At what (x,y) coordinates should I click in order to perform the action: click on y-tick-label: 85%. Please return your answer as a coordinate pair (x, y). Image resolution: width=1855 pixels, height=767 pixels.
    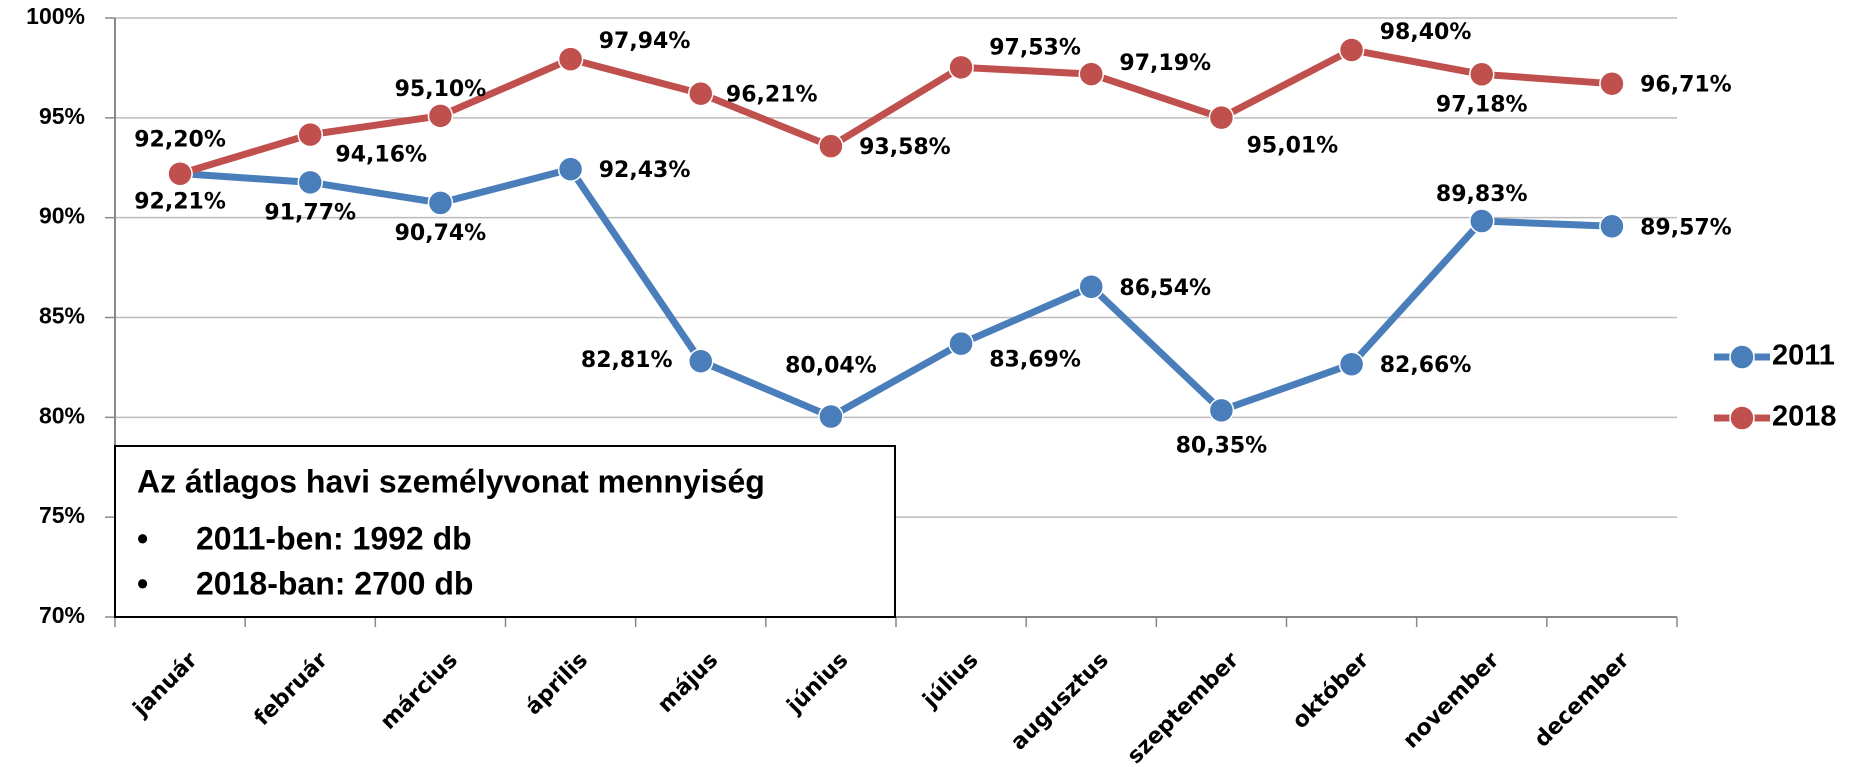
    Looking at the image, I should click on (62, 316).